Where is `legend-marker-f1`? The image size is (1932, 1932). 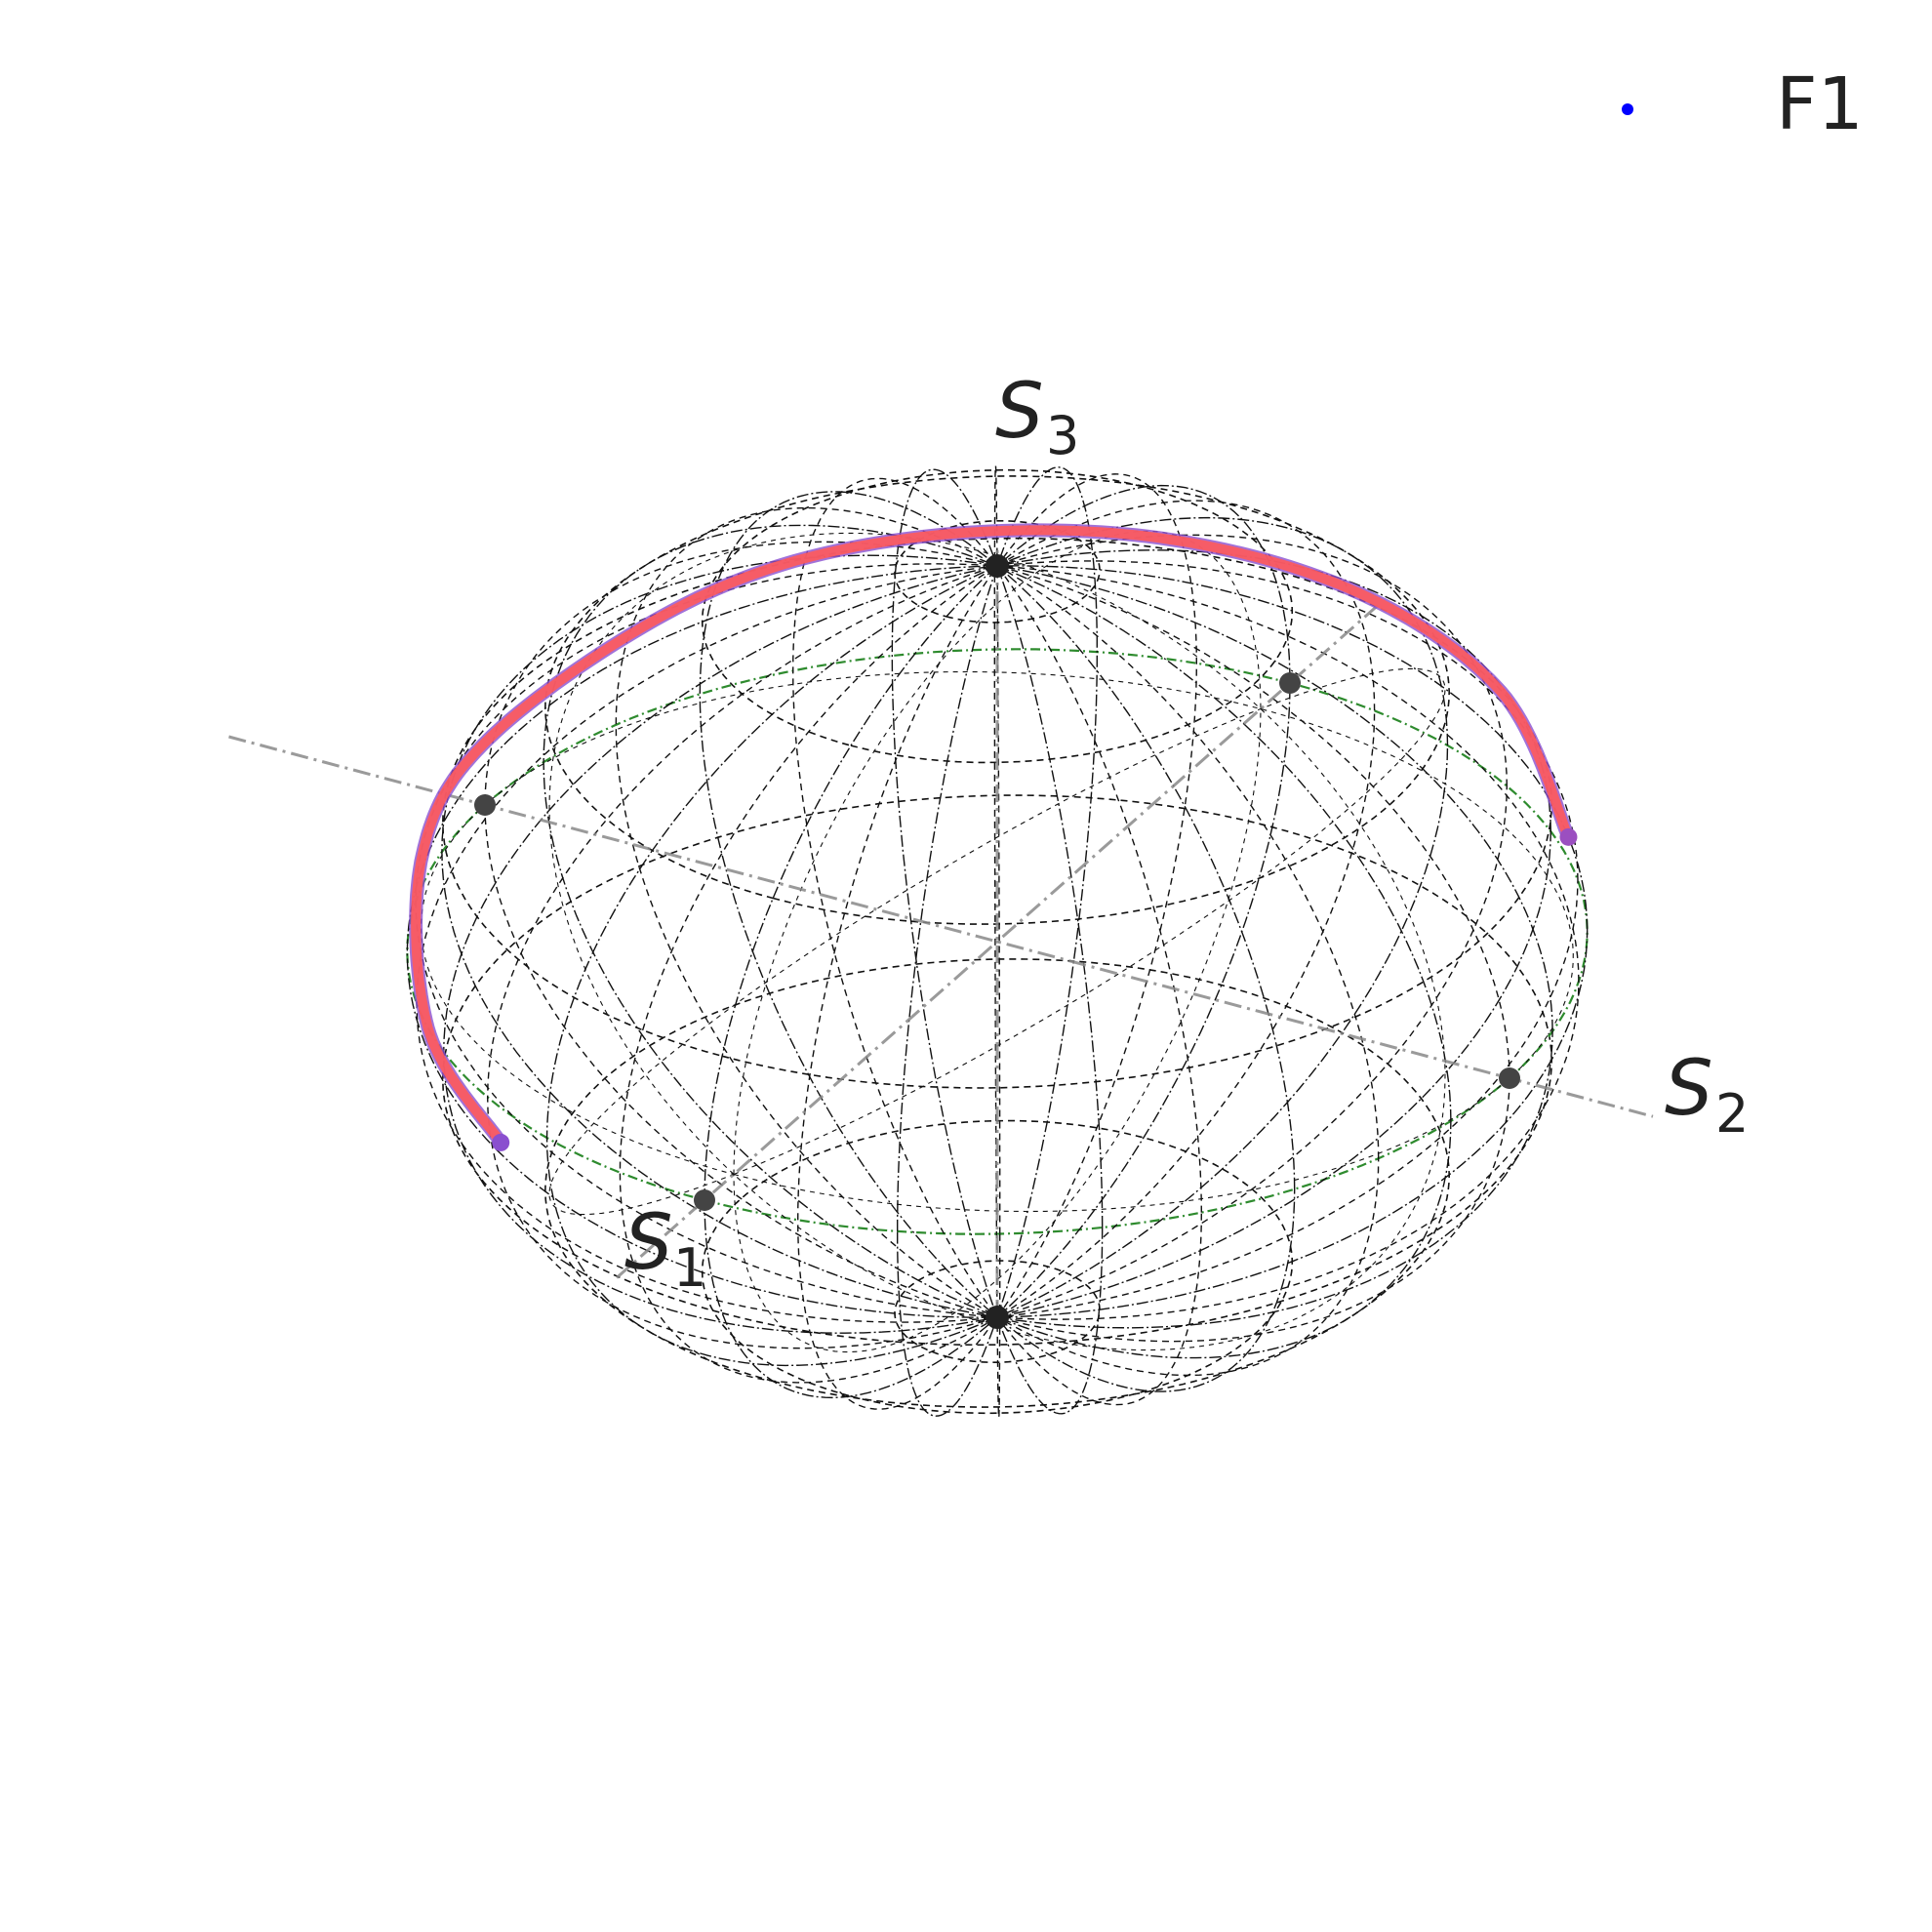 legend-marker-f1 is located at coordinates (1627, 109).